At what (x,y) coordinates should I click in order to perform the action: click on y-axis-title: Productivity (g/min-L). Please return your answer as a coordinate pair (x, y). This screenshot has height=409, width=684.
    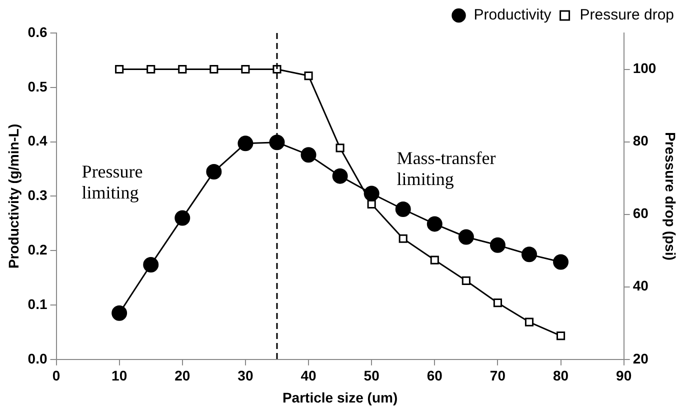
    Looking at the image, I should click on (13, 196).